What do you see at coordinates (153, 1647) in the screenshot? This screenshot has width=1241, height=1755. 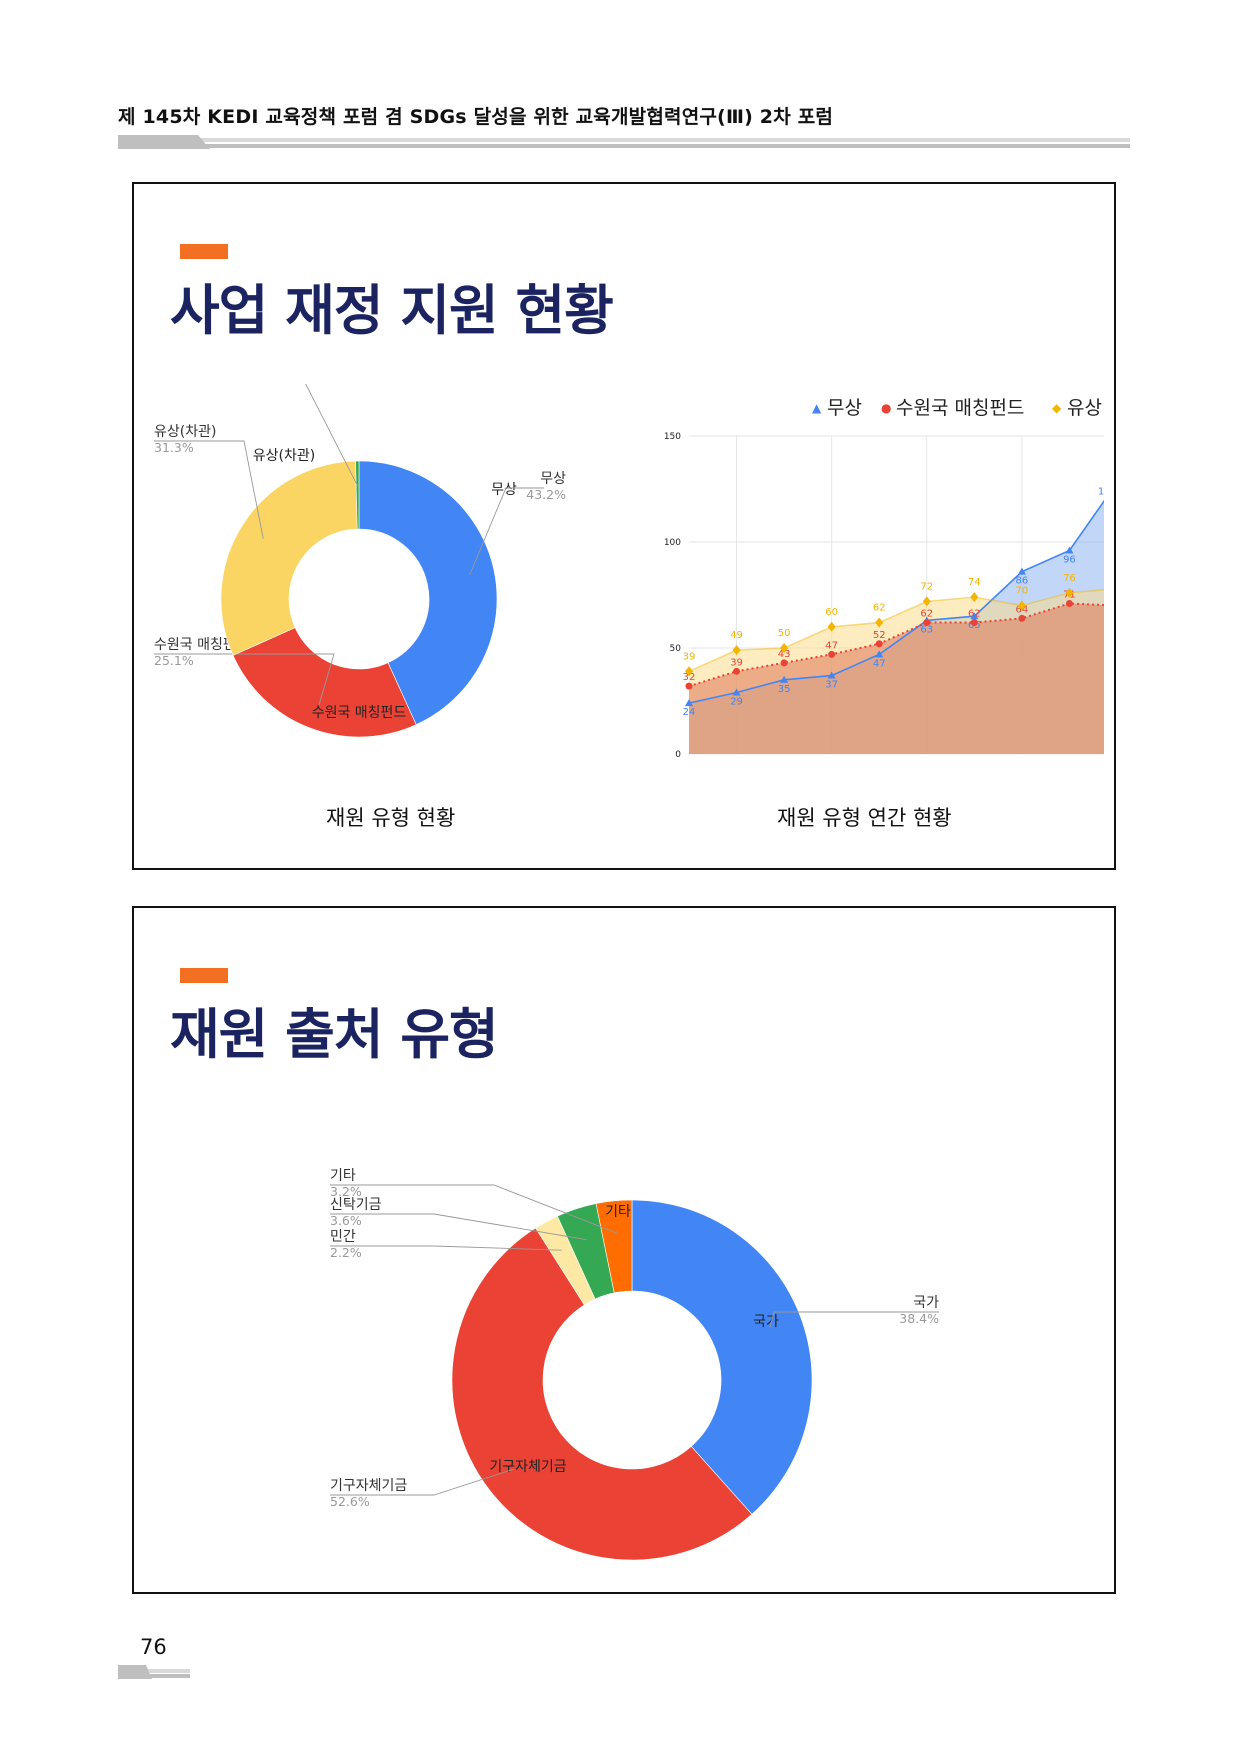 I see `page-number: 76` at bounding box center [153, 1647].